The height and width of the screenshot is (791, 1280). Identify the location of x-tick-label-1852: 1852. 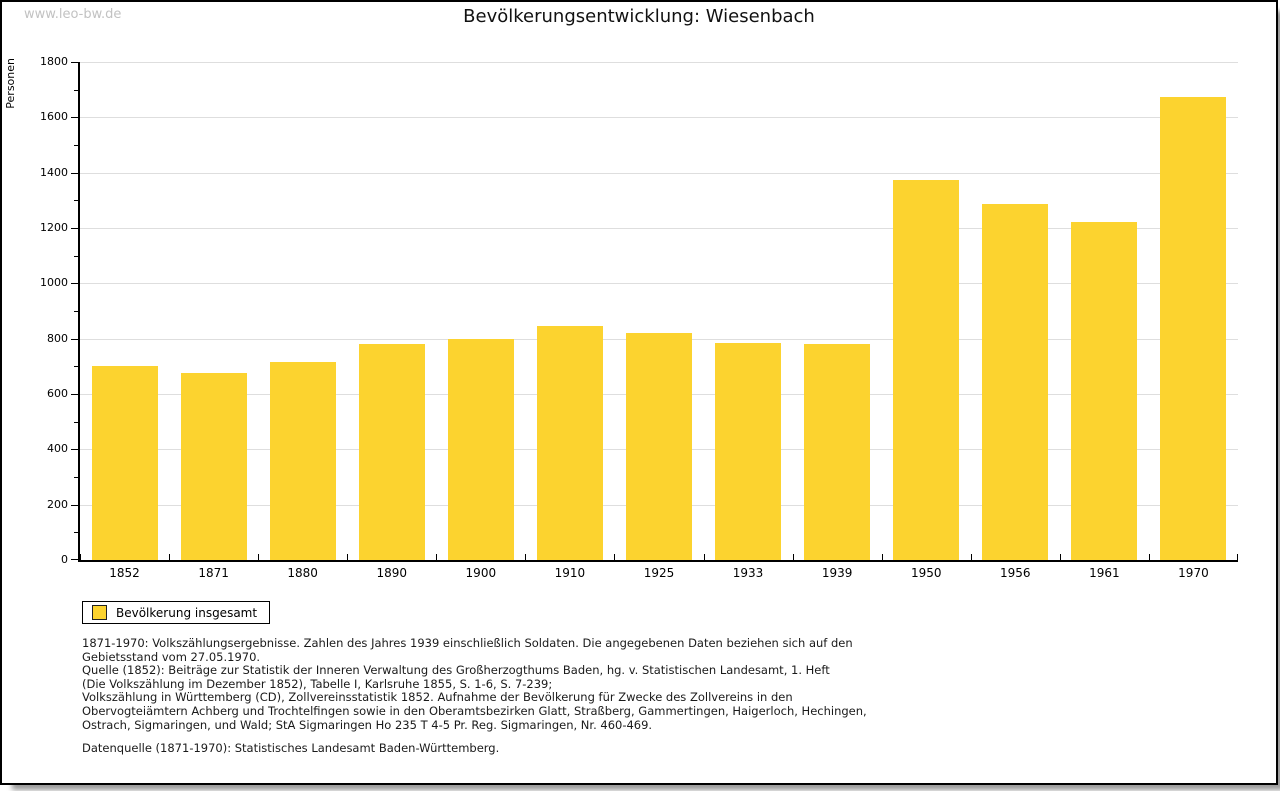
(124, 573).